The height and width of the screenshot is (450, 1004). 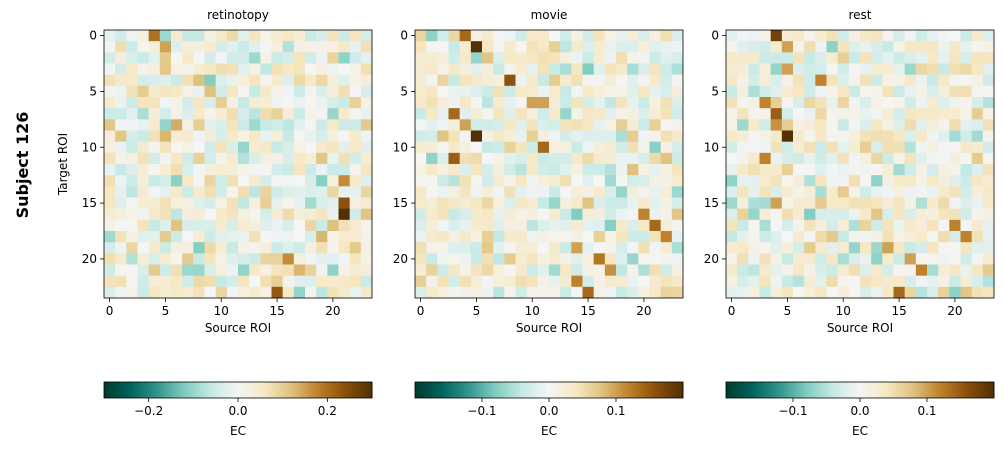 What do you see at coordinates (481, 411) in the screenshot?
I see `colorbar-tick-label: −0.1` at bounding box center [481, 411].